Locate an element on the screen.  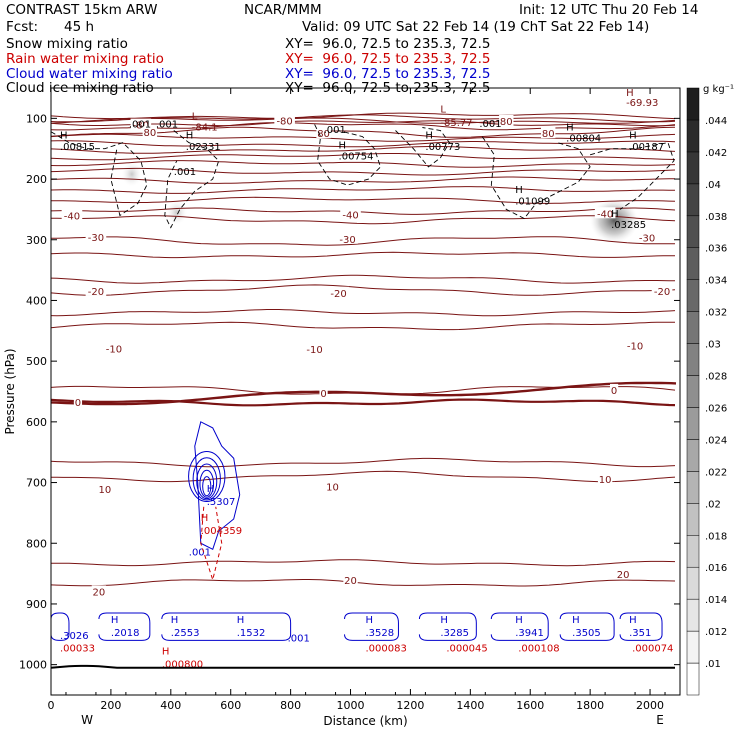
rain-contour-label: .000045 is located at coordinates (466, 648).